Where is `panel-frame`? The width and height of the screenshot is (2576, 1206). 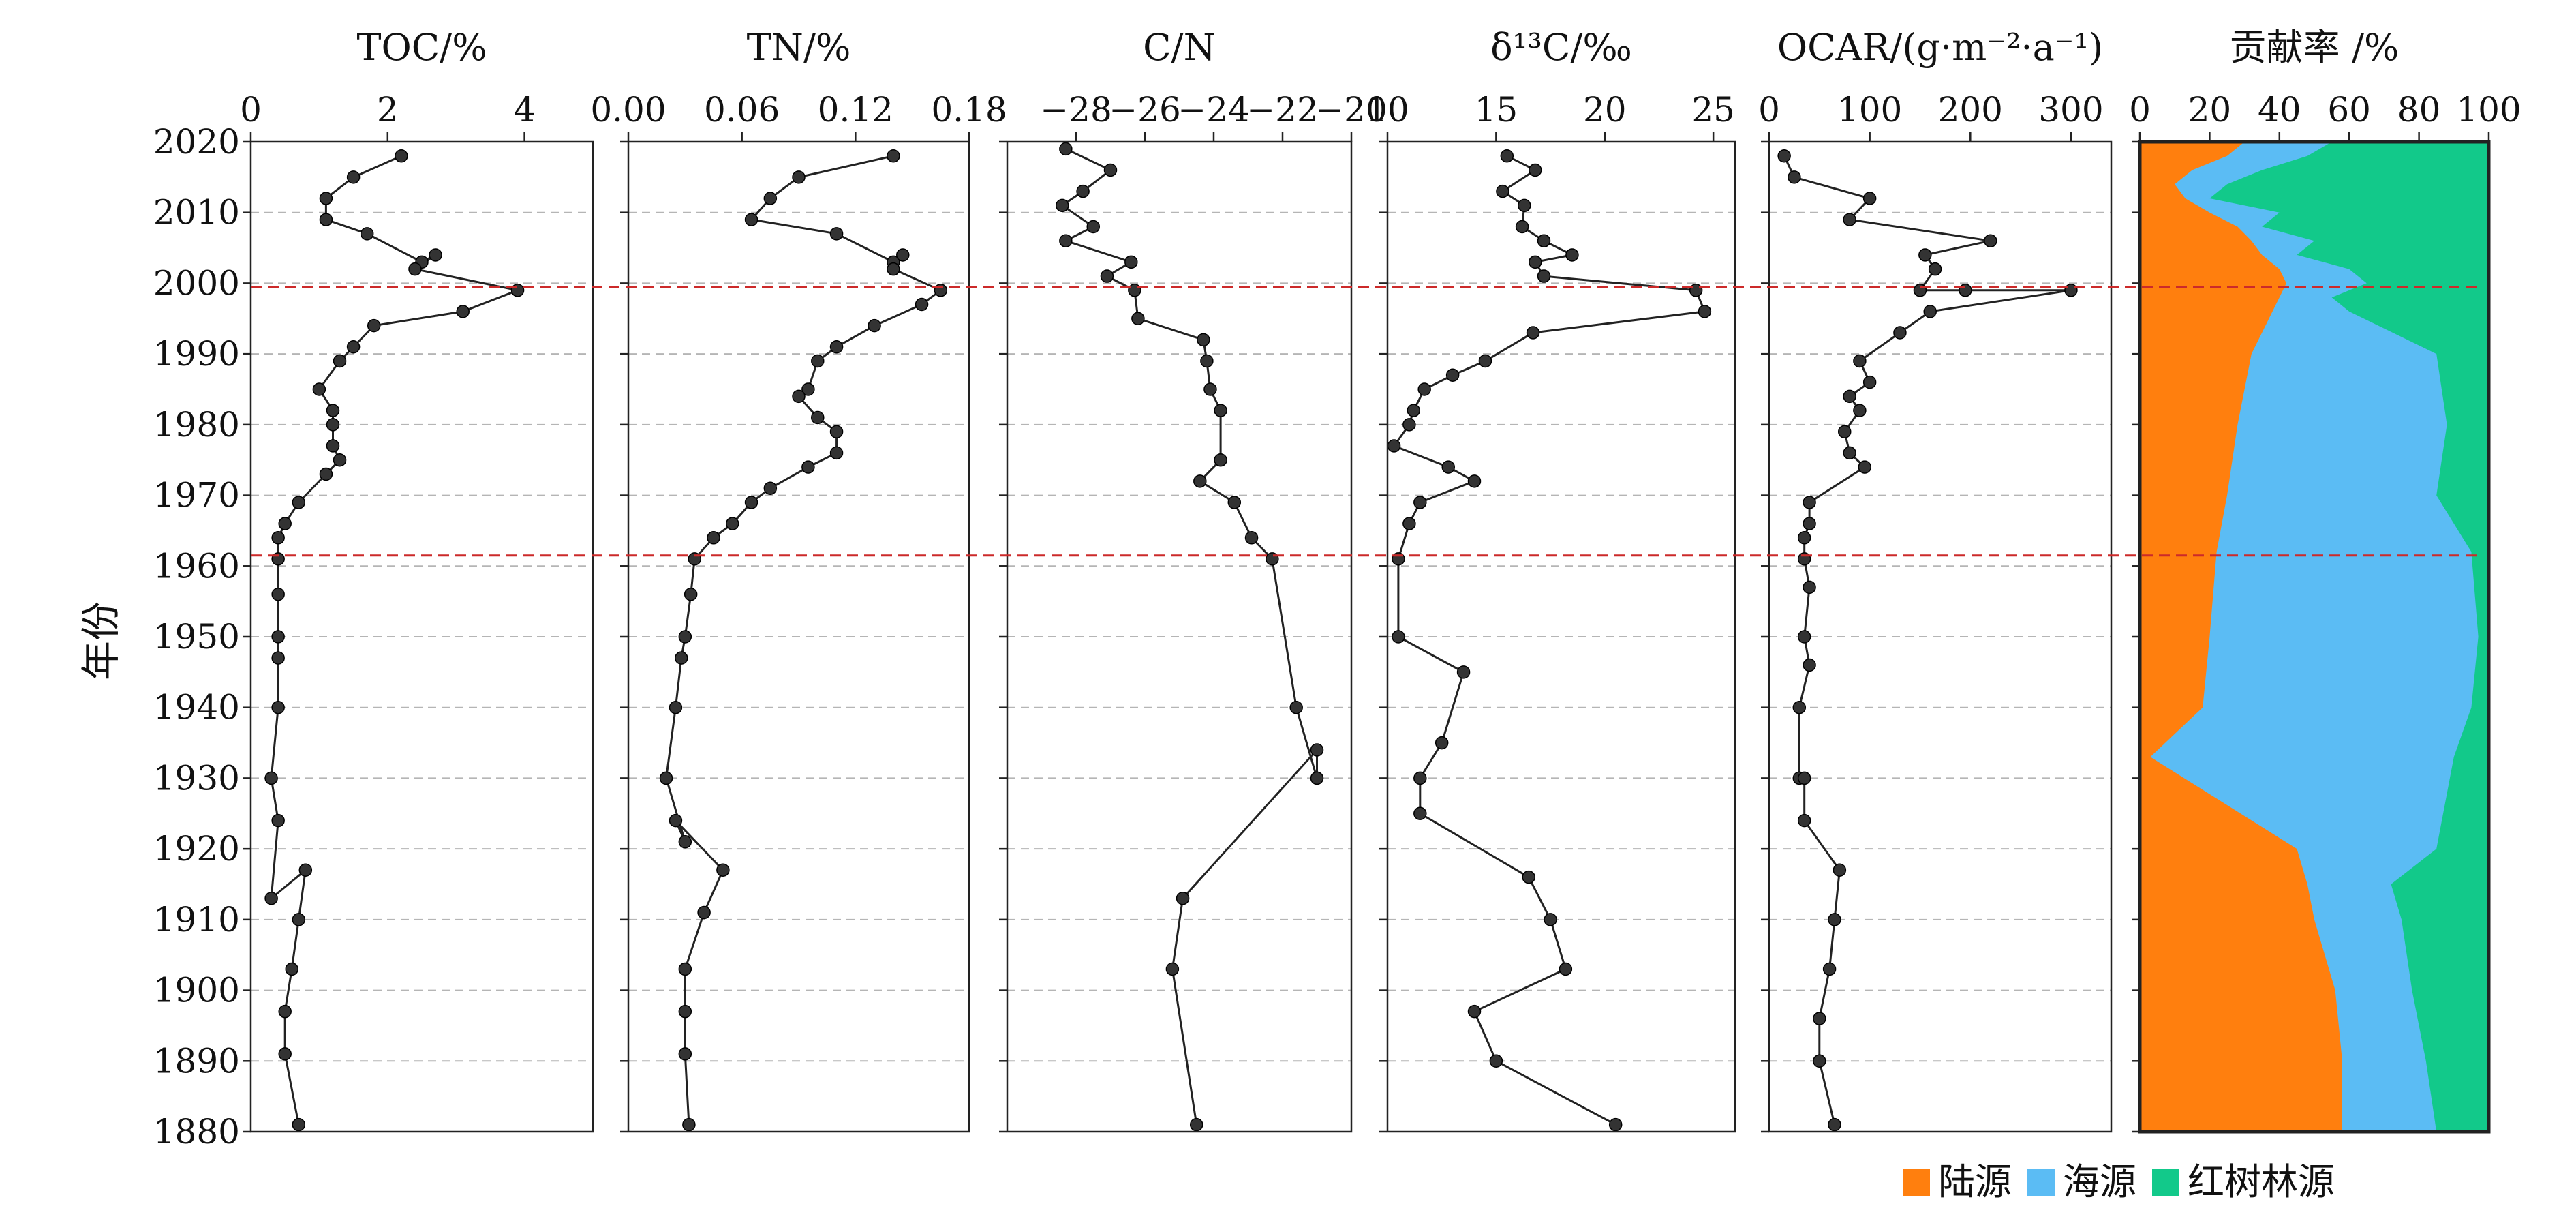 panel-frame is located at coordinates (1561, 636).